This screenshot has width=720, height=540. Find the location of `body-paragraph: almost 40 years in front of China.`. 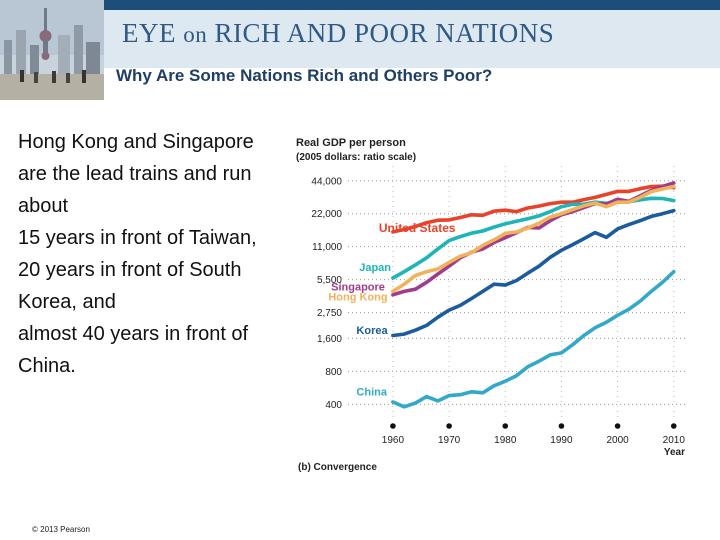

body-paragraph: almost 40 years in front of China. is located at coordinates (133, 350).